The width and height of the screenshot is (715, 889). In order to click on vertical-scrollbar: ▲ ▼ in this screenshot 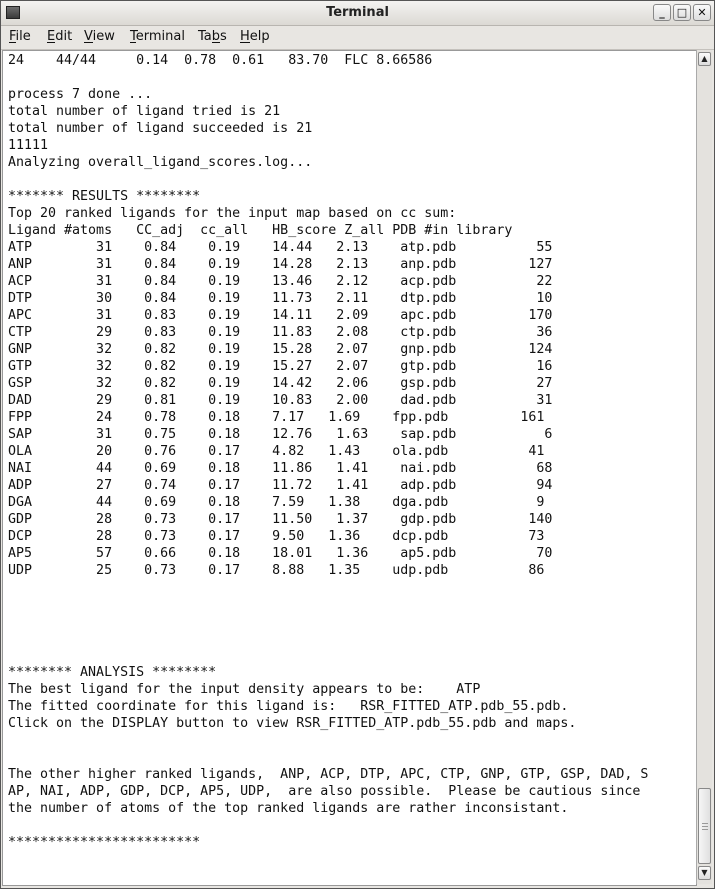, I will do `click(704, 467)`.